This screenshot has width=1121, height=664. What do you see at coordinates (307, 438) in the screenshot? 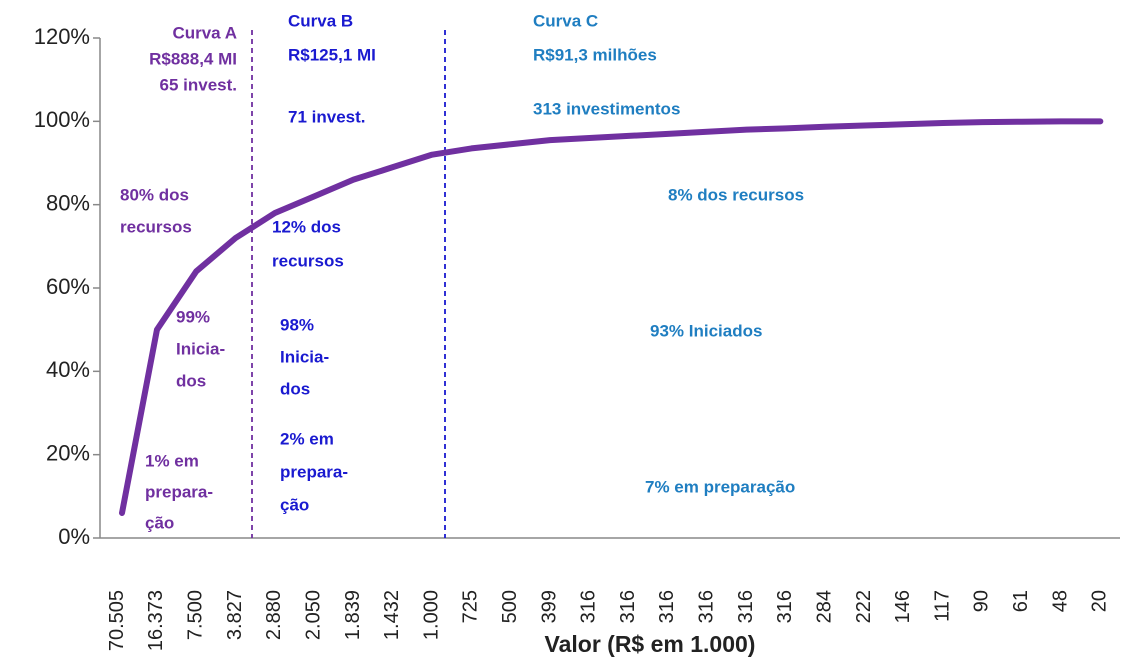
I see `annotation: 2% em` at bounding box center [307, 438].